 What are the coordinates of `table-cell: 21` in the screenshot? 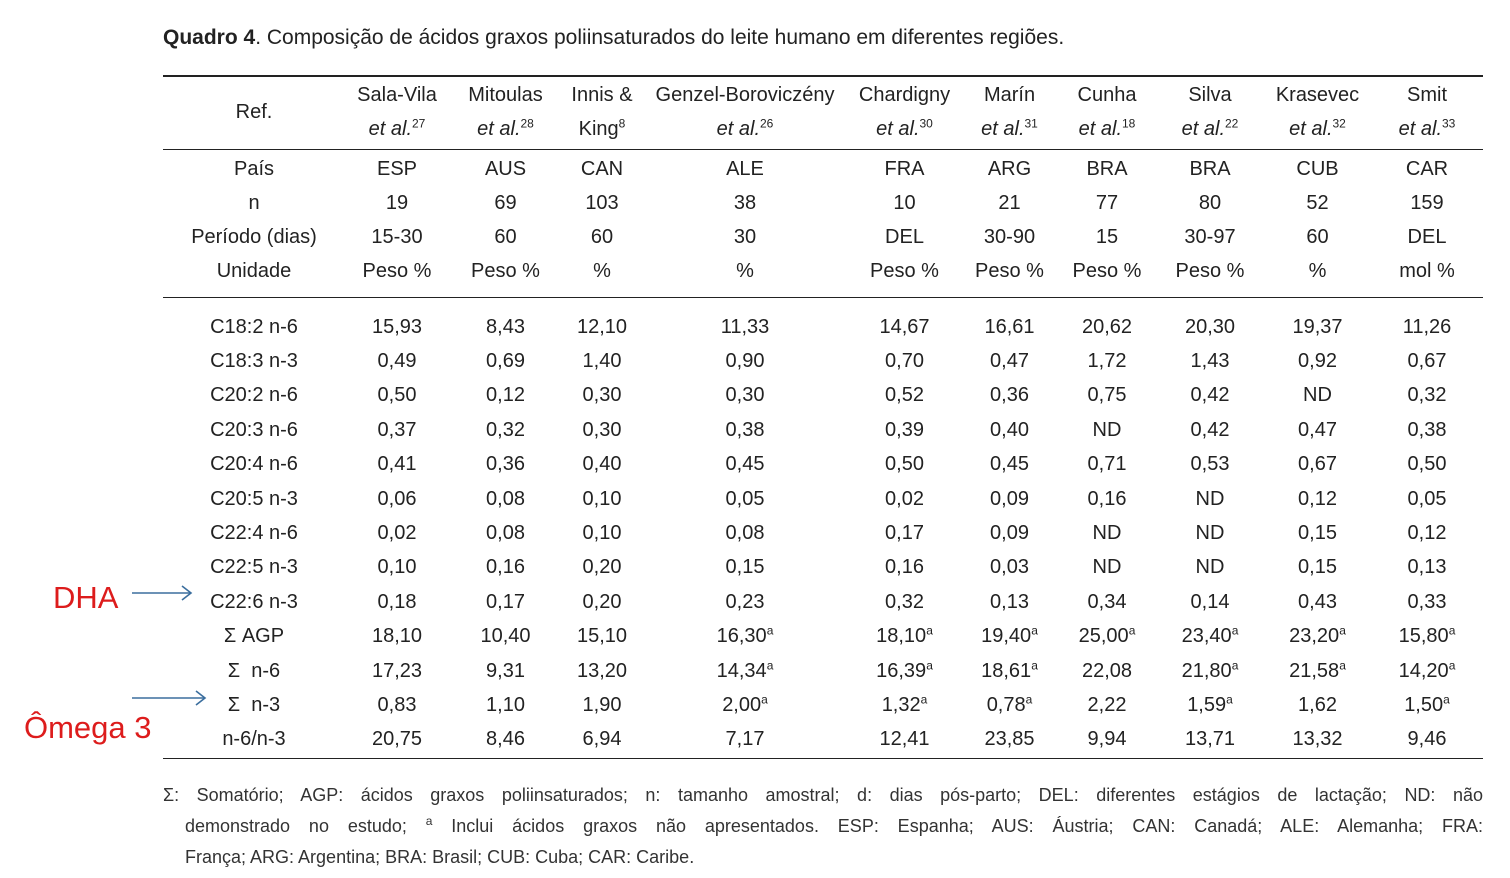 It's located at (1009, 202).